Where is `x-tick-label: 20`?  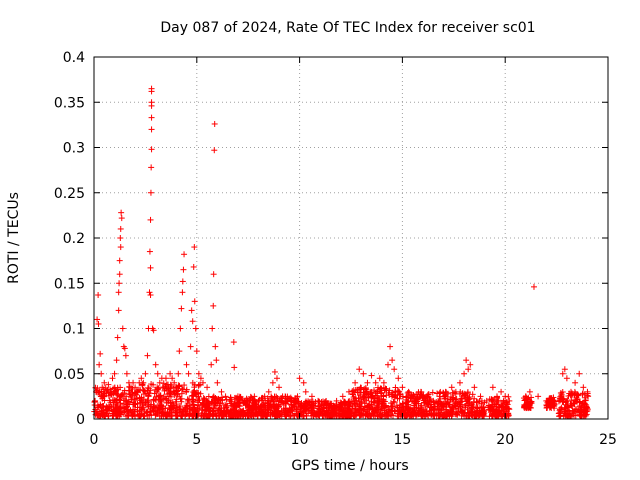 x-tick-label: 20 is located at coordinates (505, 440).